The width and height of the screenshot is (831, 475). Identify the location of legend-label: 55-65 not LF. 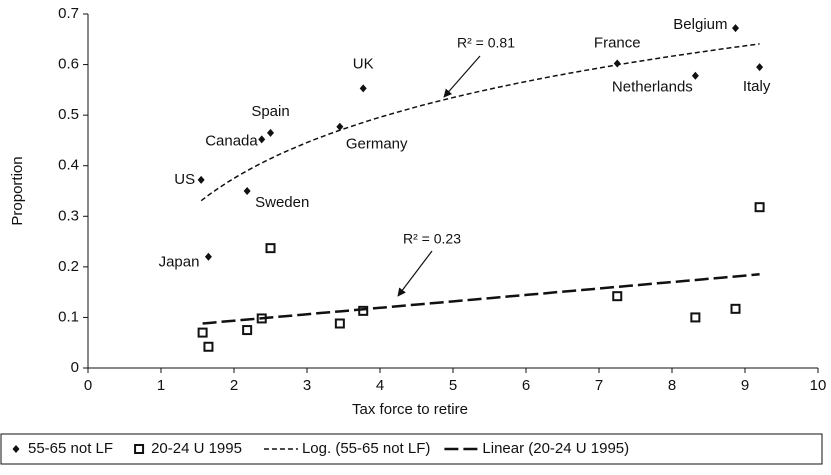
(70, 448).